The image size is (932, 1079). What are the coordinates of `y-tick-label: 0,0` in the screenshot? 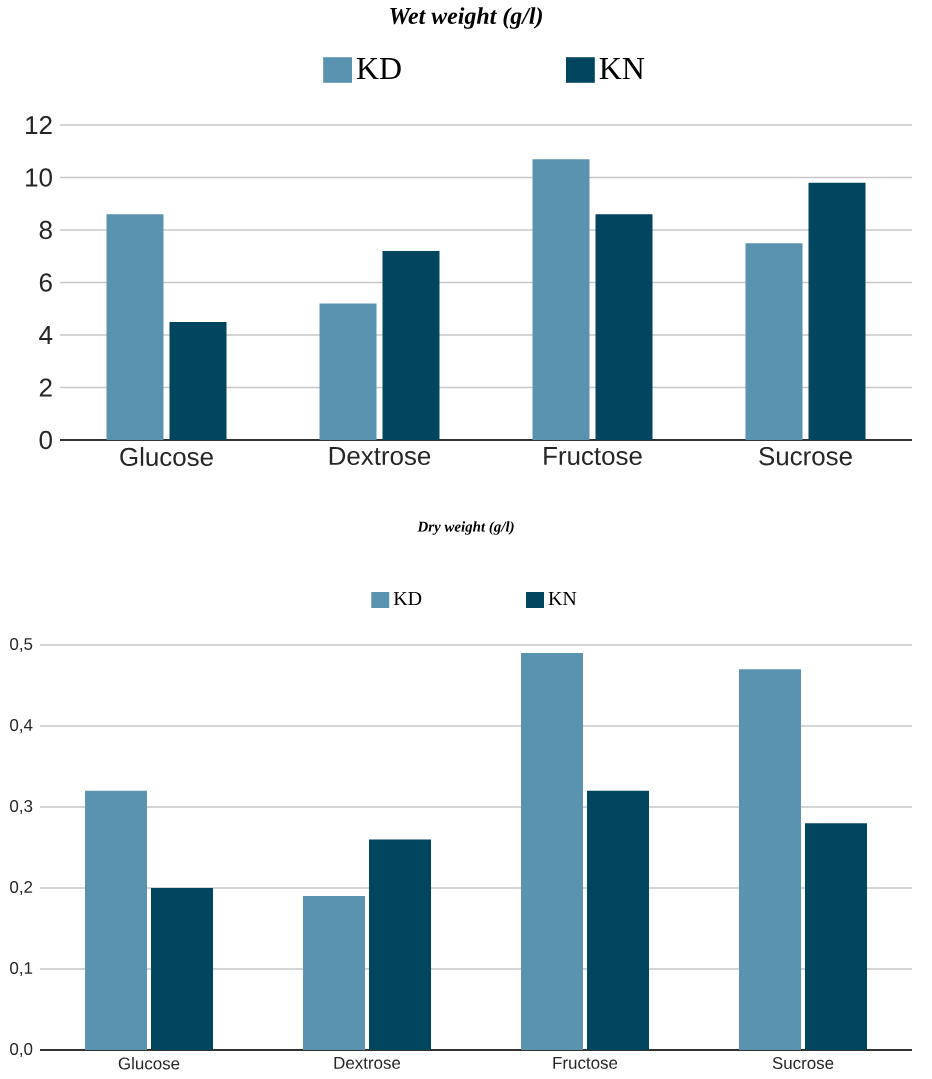 It's located at (21, 1050).